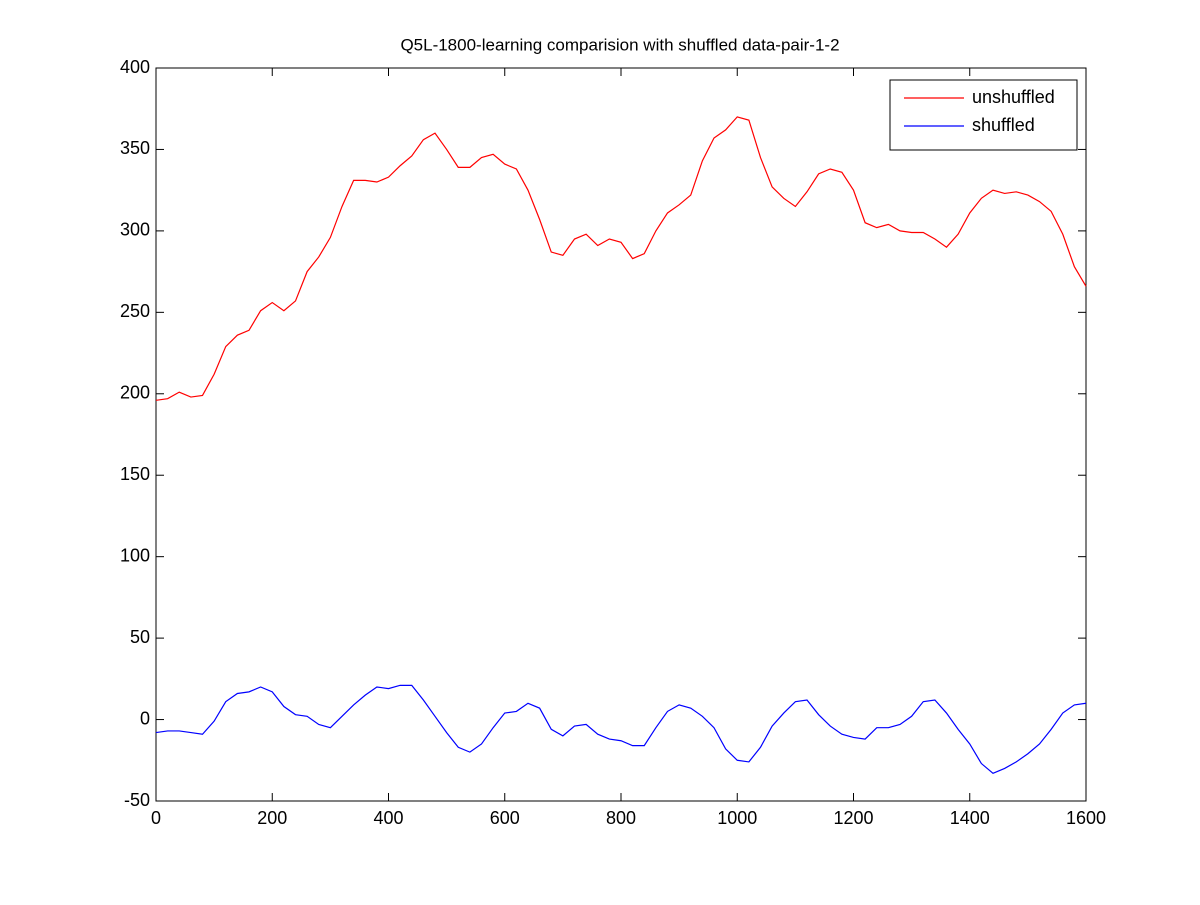 The height and width of the screenshot is (905, 1200). Describe the element at coordinates (135, 148) in the screenshot. I see `y-tick-label: 350` at that location.